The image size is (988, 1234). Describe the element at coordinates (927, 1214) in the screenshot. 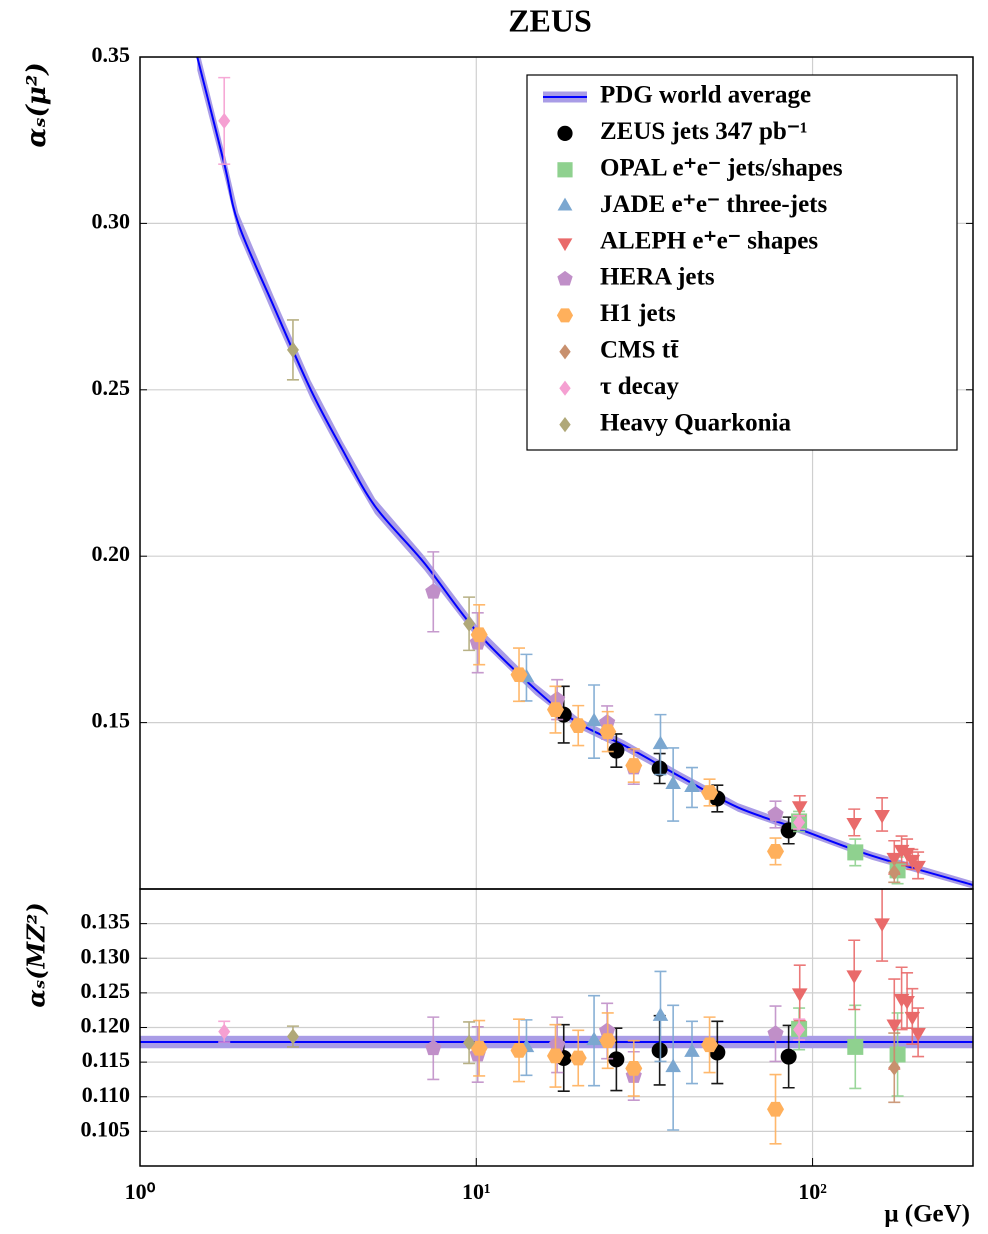

I see `x-axis-label: μ (GeV)` at that location.